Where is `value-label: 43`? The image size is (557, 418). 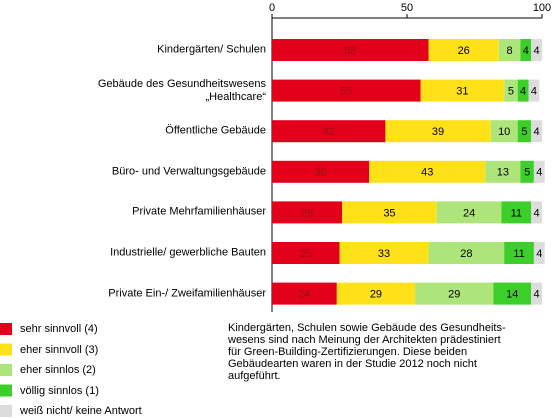 value-label: 43 is located at coordinates (427, 173).